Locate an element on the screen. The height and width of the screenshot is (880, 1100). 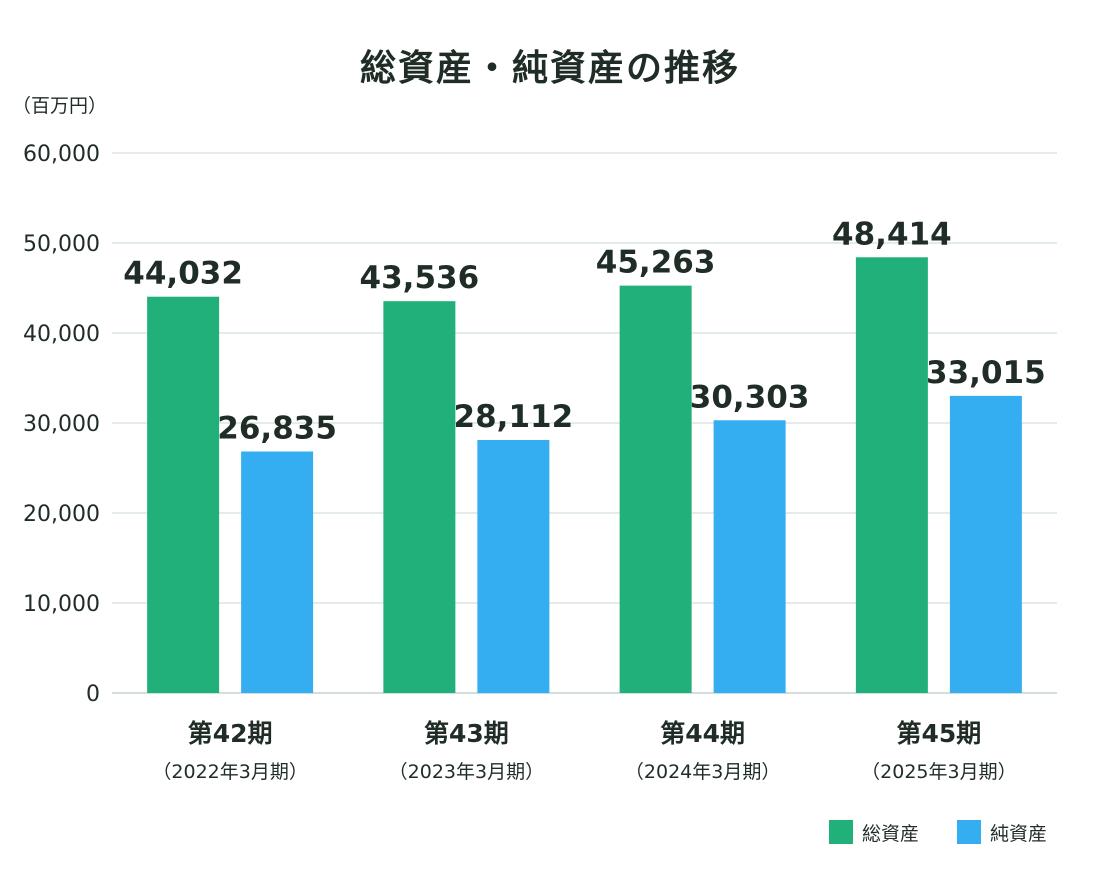
legend-label: 純資産 is located at coordinates (1018, 834).